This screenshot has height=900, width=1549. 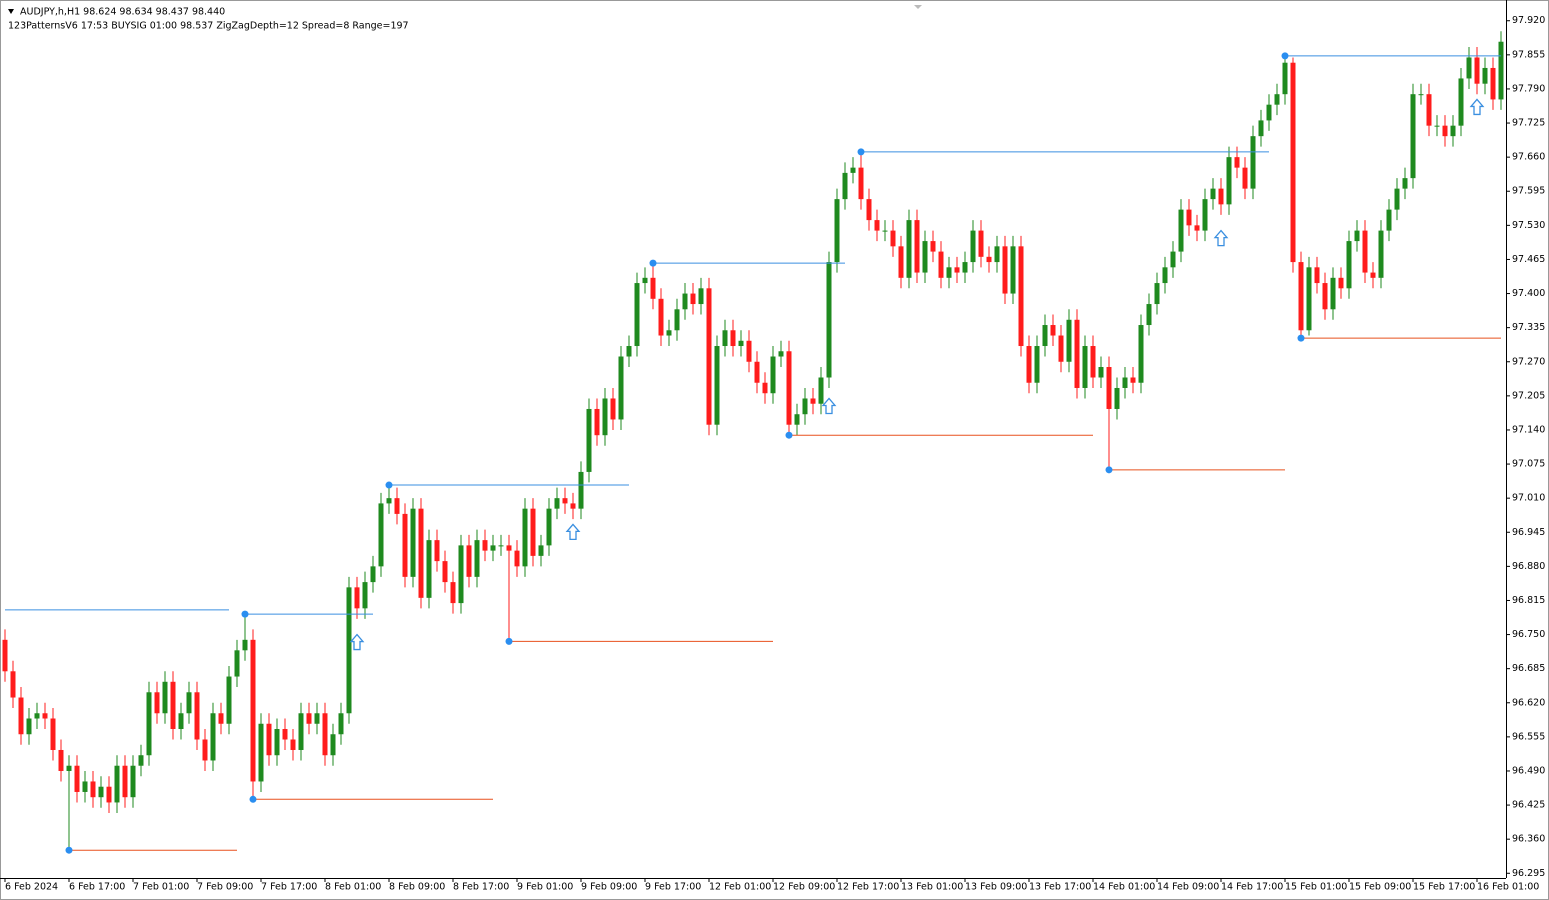 What do you see at coordinates (829, 406) in the screenshot?
I see `buy-signal-arrow` at bounding box center [829, 406].